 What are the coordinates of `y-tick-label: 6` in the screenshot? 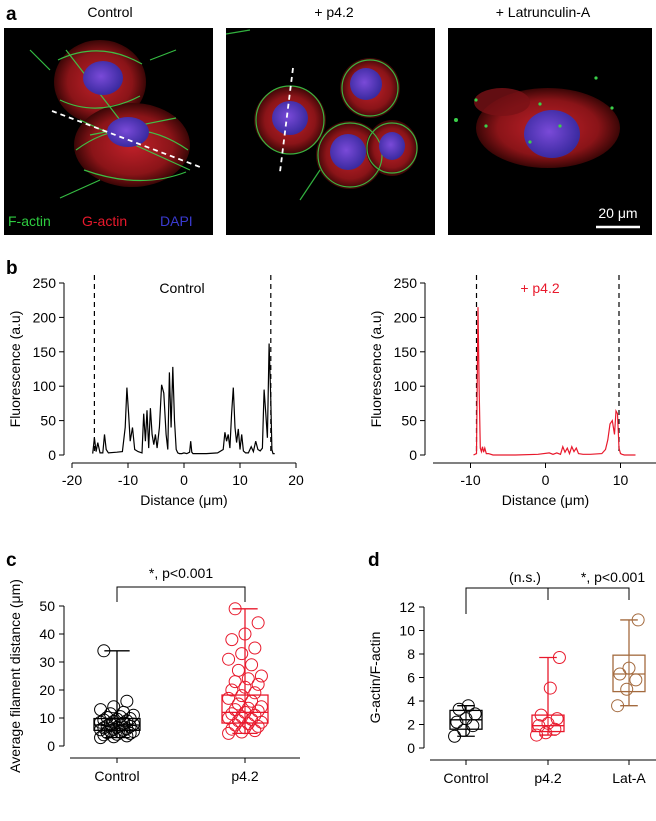 It's located at (411, 678).